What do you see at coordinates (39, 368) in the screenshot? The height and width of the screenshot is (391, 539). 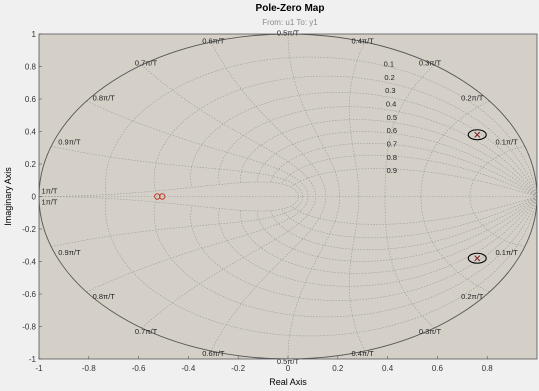 I see `x-tick-label: -1` at bounding box center [39, 368].